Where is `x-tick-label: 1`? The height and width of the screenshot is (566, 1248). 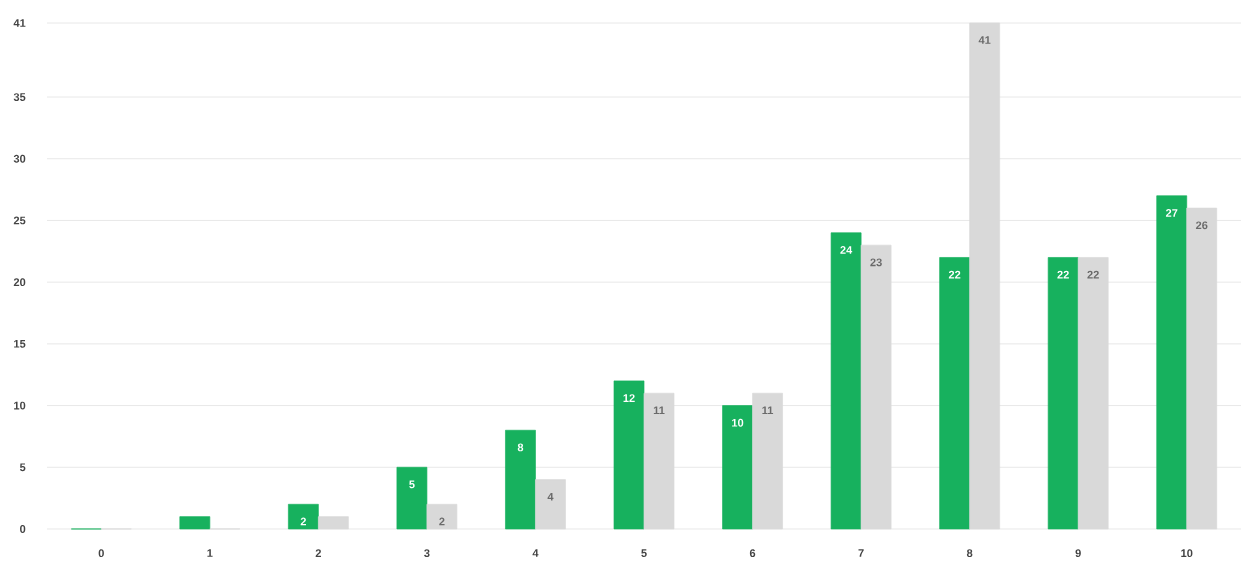 x-tick-label: 1 is located at coordinates (210, 553).